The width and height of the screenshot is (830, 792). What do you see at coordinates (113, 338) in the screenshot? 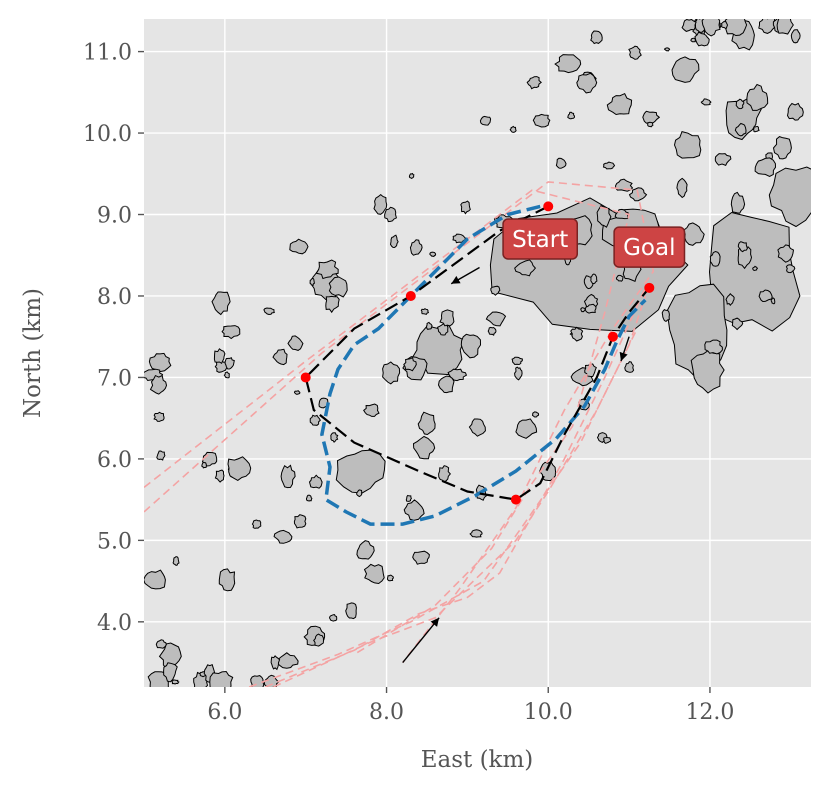
I see `y-axis-ticks: 4.0 5.0 6.0 7.0 8.0 9.0 10.0 11.0` at bounding box center [113, 338].